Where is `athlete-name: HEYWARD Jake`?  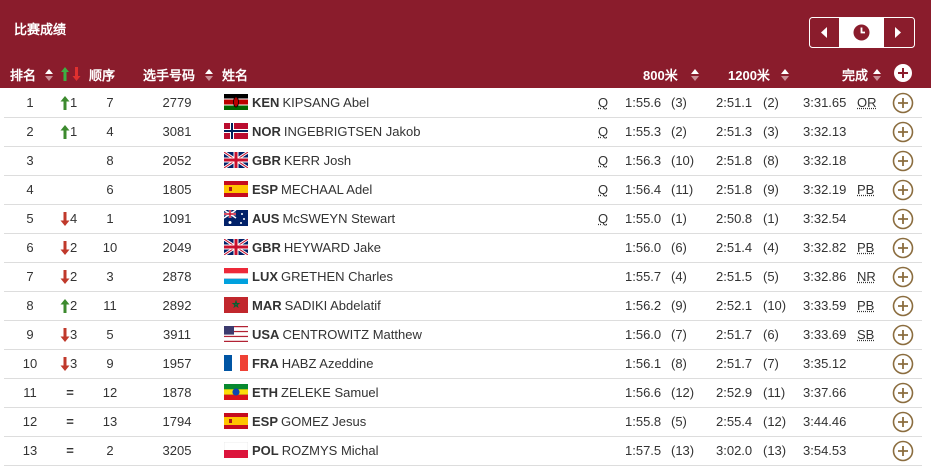
athlete-name: HEYWARD Jake is located at coordinates (332, 247).